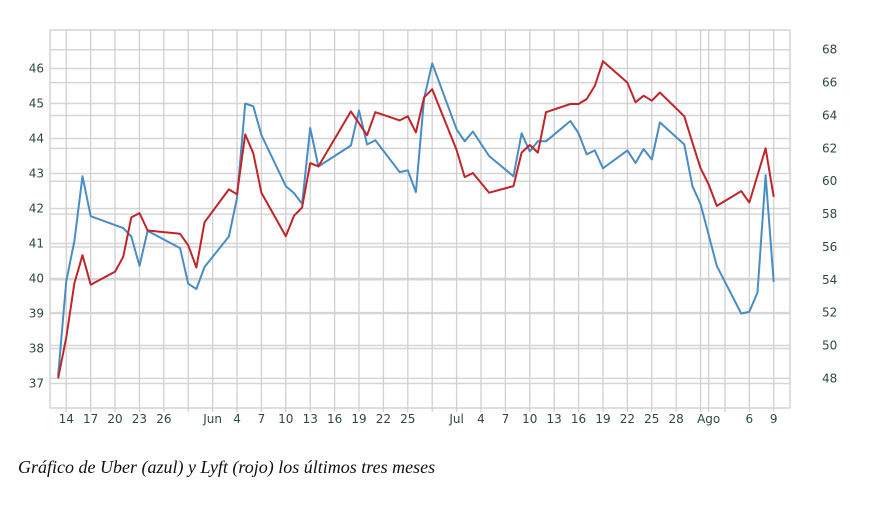  What do you see at coordinates (829, 247) in the screenshot?
I see `y-right-tick-label: 56` at bounding box center [829, 247].